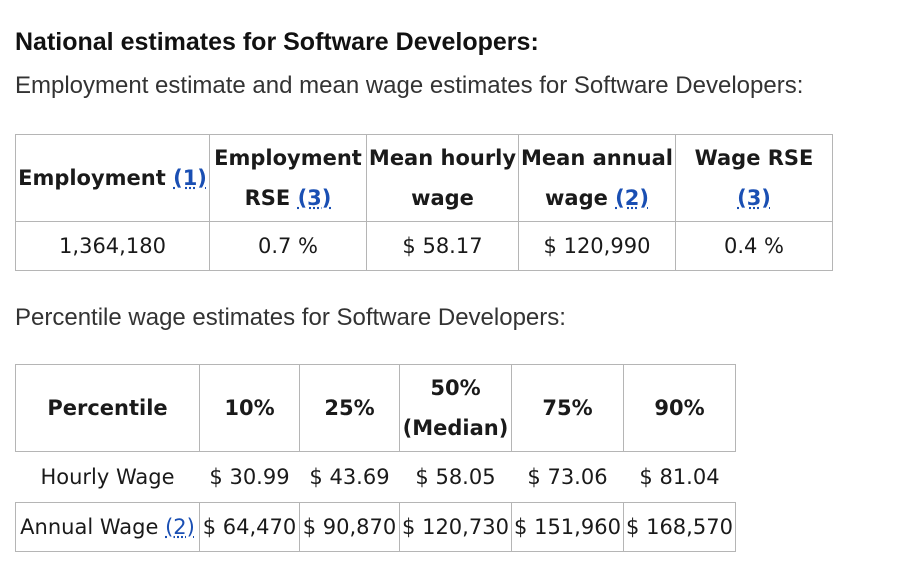 Image resolution: width=906 pixels, height=570 pixels. I want to click on hourly-wage-label: Hourly Wage, so click(107, 477).